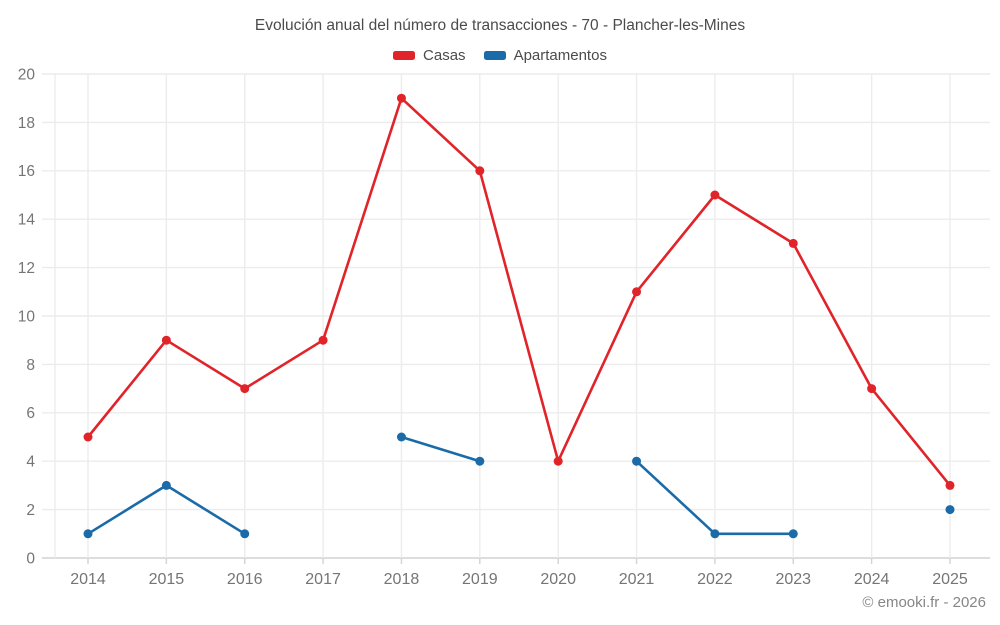  Describe the element at coordinates (30, 462) in the screenshot. I see `y-tick-label: 4` at that location.